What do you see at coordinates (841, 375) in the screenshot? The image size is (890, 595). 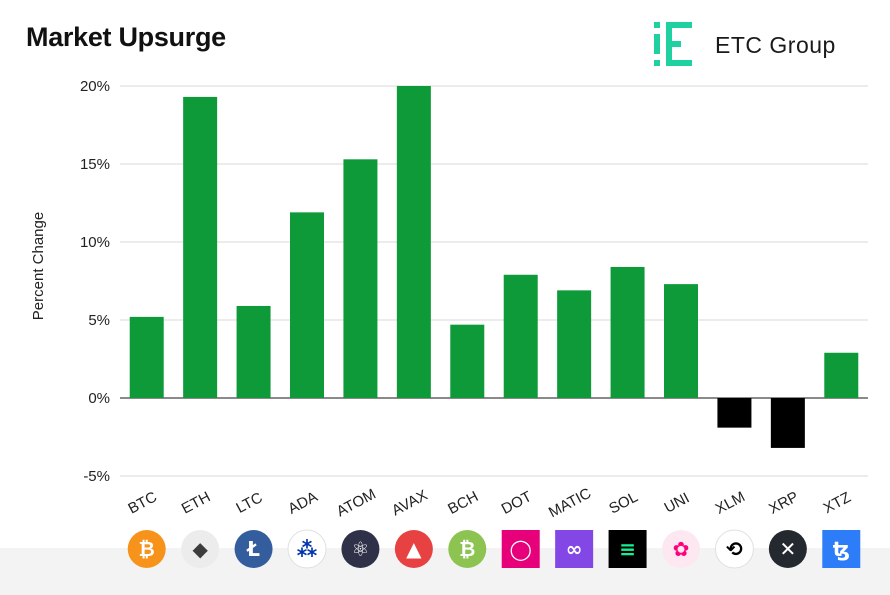 I see `bar-xtz` at bounding box center [841, 375].